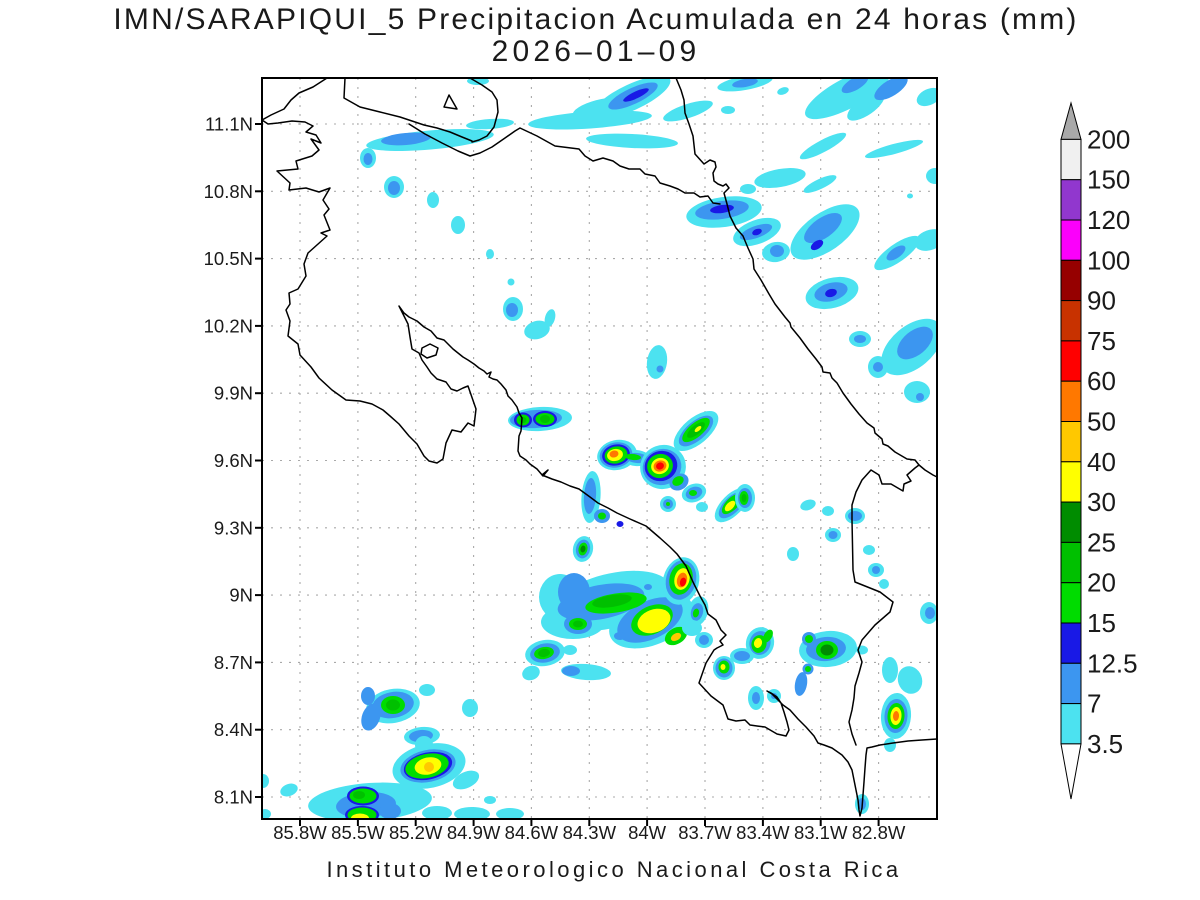 The height and width of the screenshot is (900, 1200). What do you see at coordinates (1101, 462) in the screenshot?
I see `svg-text: 40` at bounding box center [1101, 462].